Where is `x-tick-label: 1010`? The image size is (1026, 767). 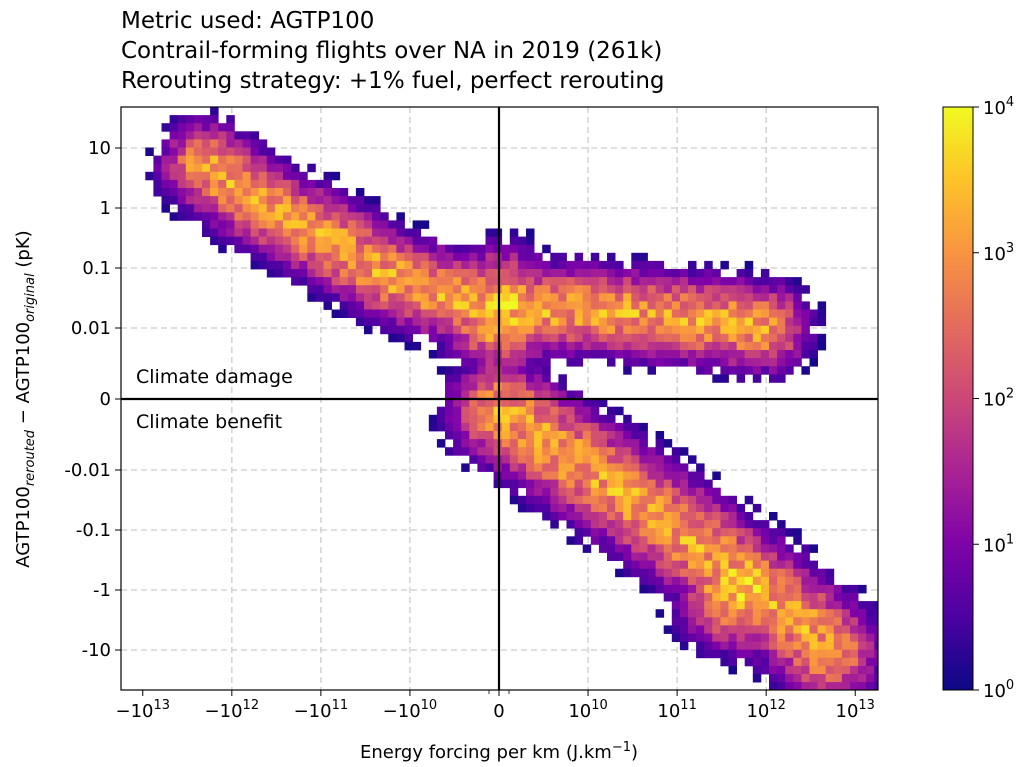 x-tick-label: 1010 is located at coordinates (587, 710).